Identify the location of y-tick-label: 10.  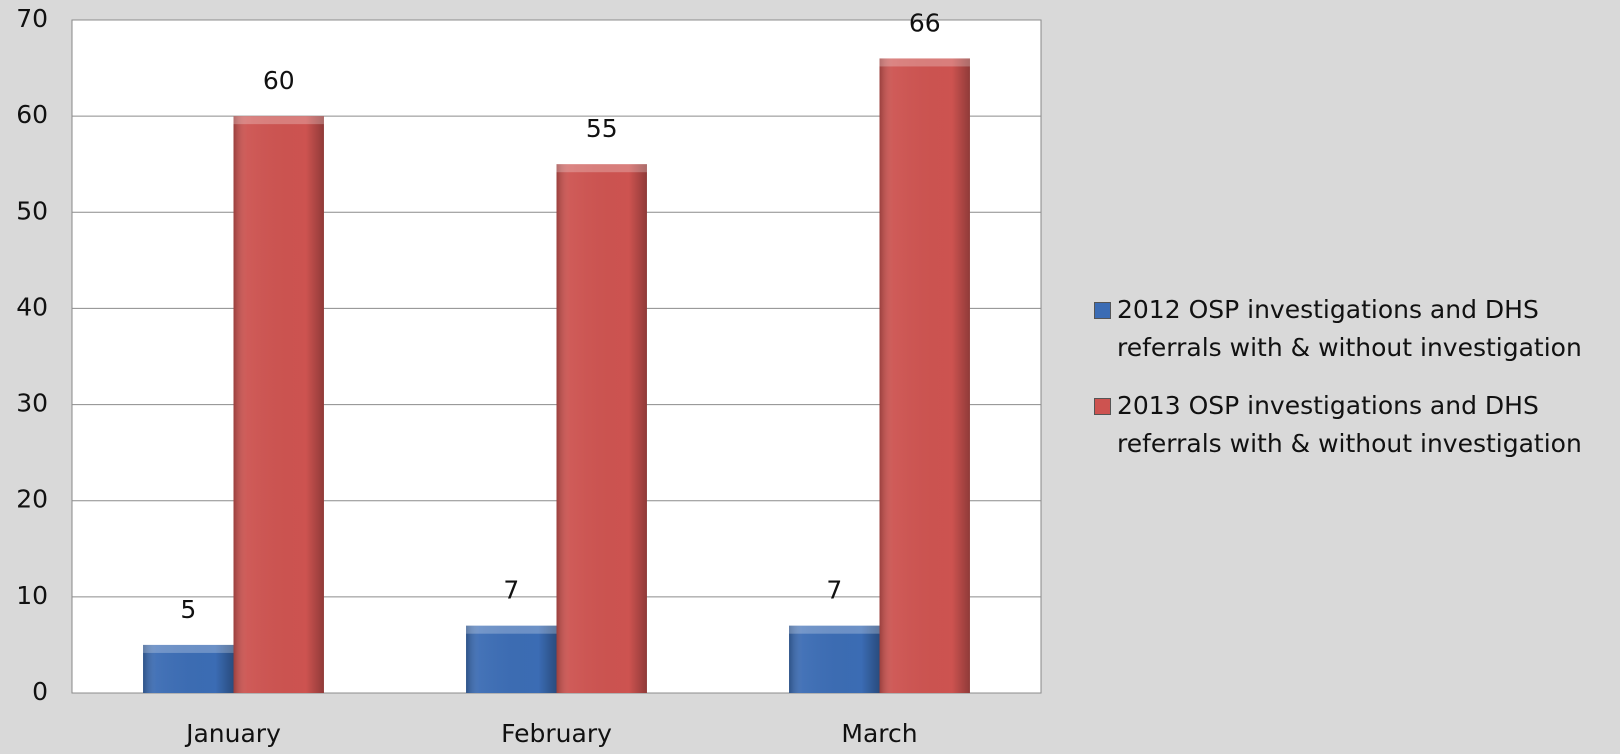
(32, 595).